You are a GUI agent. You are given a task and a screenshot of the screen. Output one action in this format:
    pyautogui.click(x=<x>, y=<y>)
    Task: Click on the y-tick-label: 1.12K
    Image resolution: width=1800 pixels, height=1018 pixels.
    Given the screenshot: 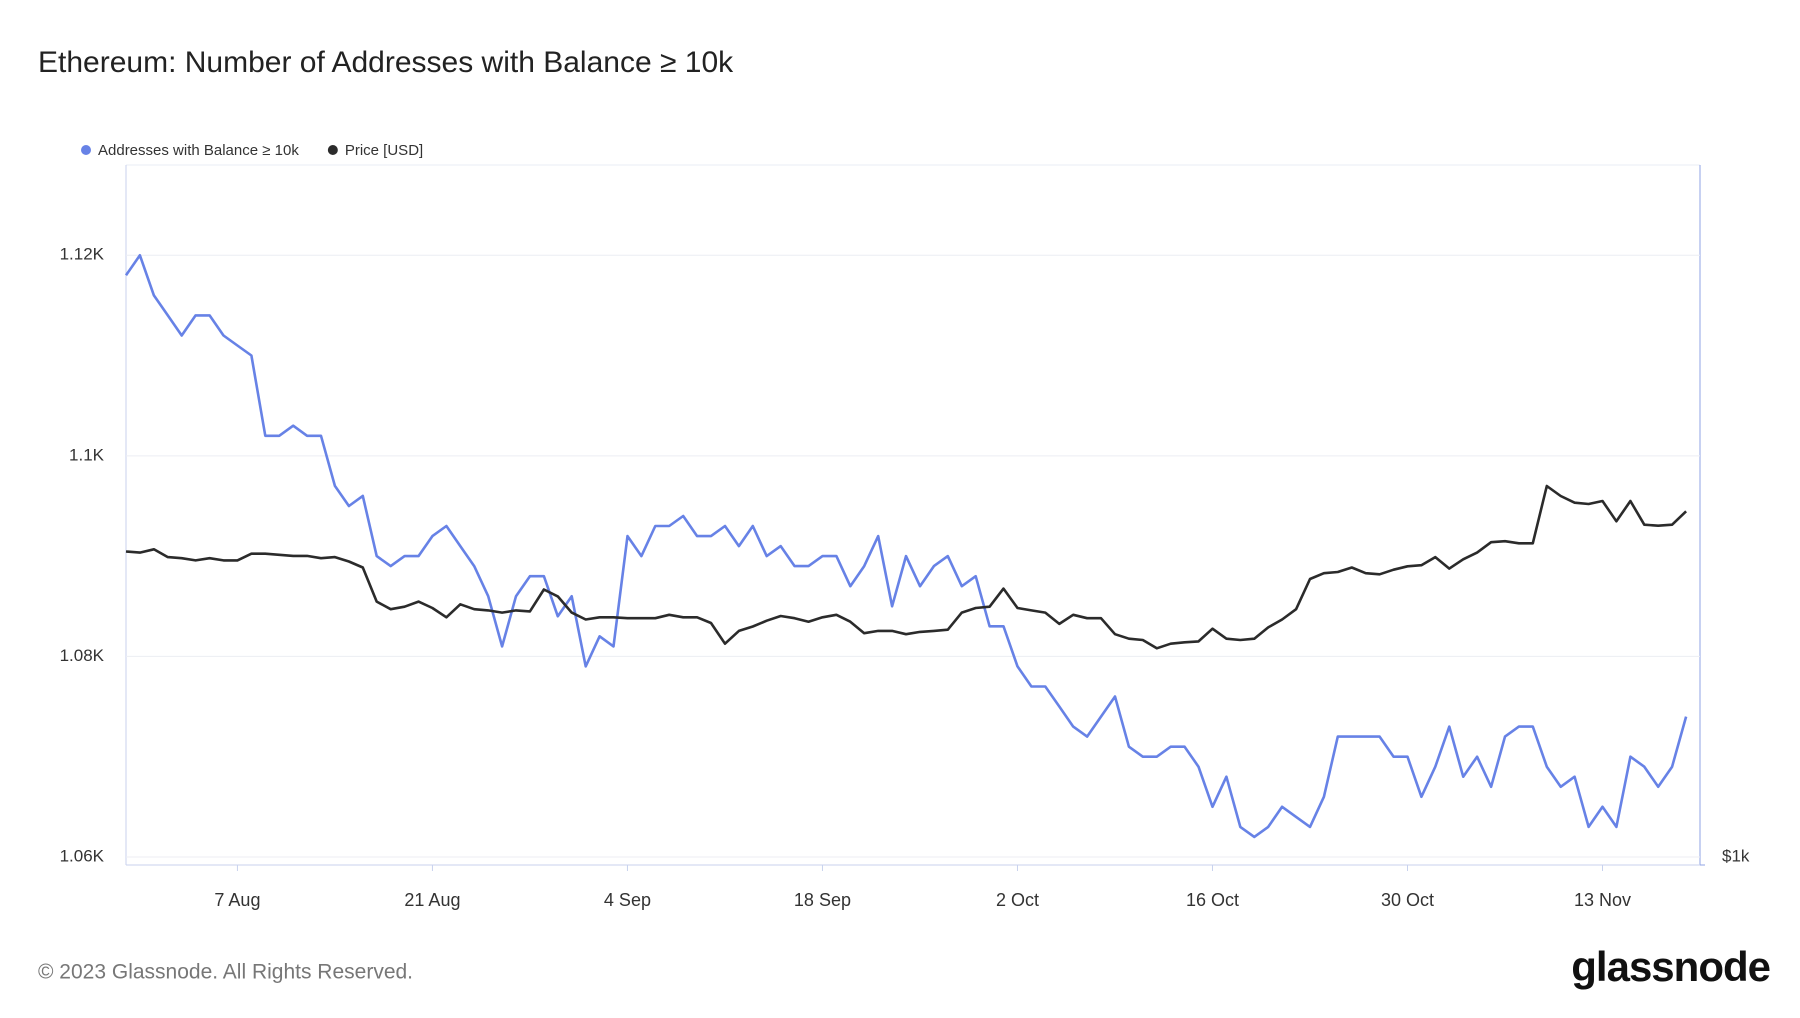 What is the action you would take?
    pyautogui.click(x=82, y=254)
    